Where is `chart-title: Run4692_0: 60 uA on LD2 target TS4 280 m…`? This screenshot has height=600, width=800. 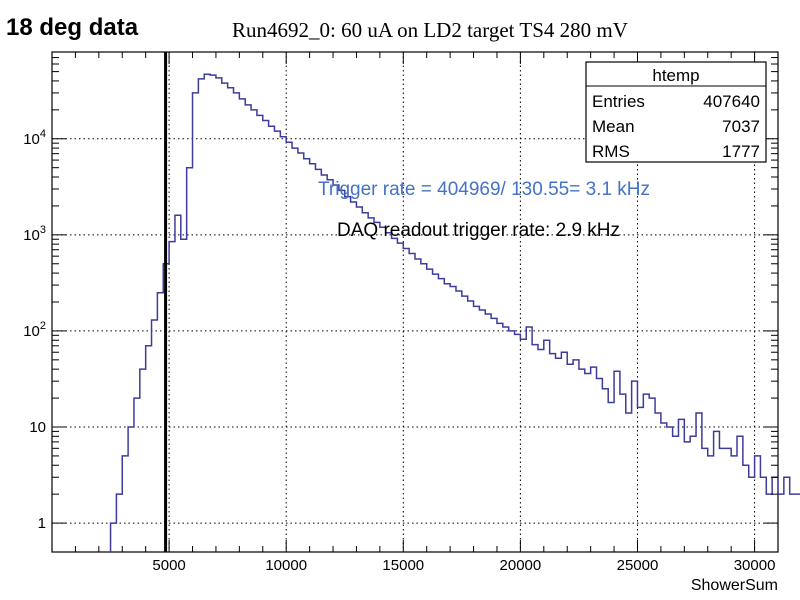
chart-title: Run4692_0: 60 uA on LD2 target TS4 280 m… is located at coordinates (430, 30).